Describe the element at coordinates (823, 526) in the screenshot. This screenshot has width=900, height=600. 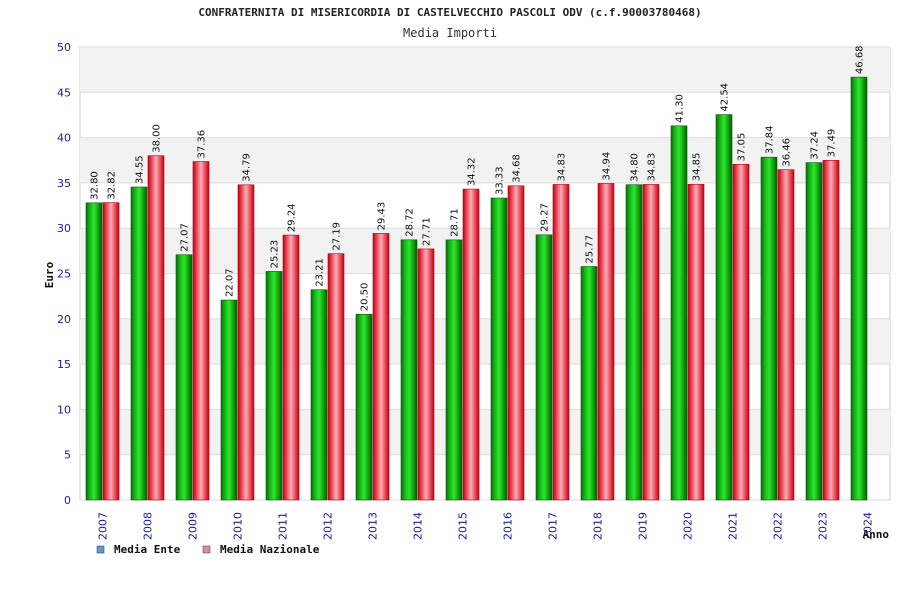
I see `x-tick-label: 2023` at that location.